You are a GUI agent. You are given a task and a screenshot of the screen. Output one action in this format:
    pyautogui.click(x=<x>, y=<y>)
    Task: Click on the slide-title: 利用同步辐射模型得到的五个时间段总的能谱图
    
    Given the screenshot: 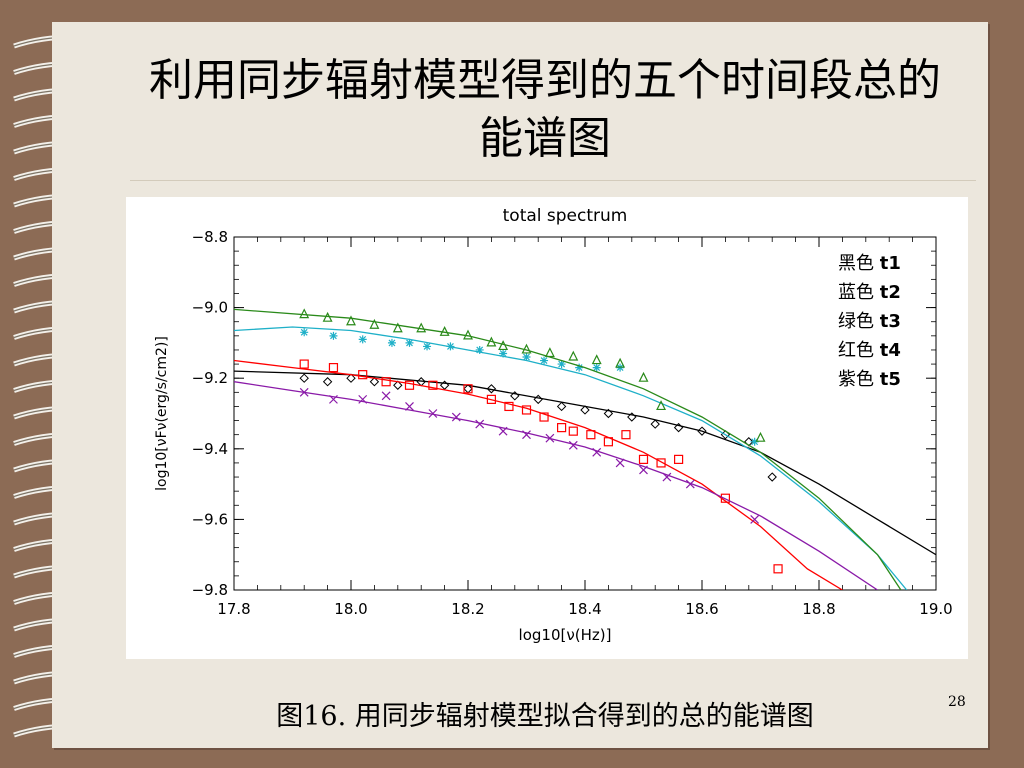 What is the action you would take?
    pyautogui.click(x=545, y=109)
    